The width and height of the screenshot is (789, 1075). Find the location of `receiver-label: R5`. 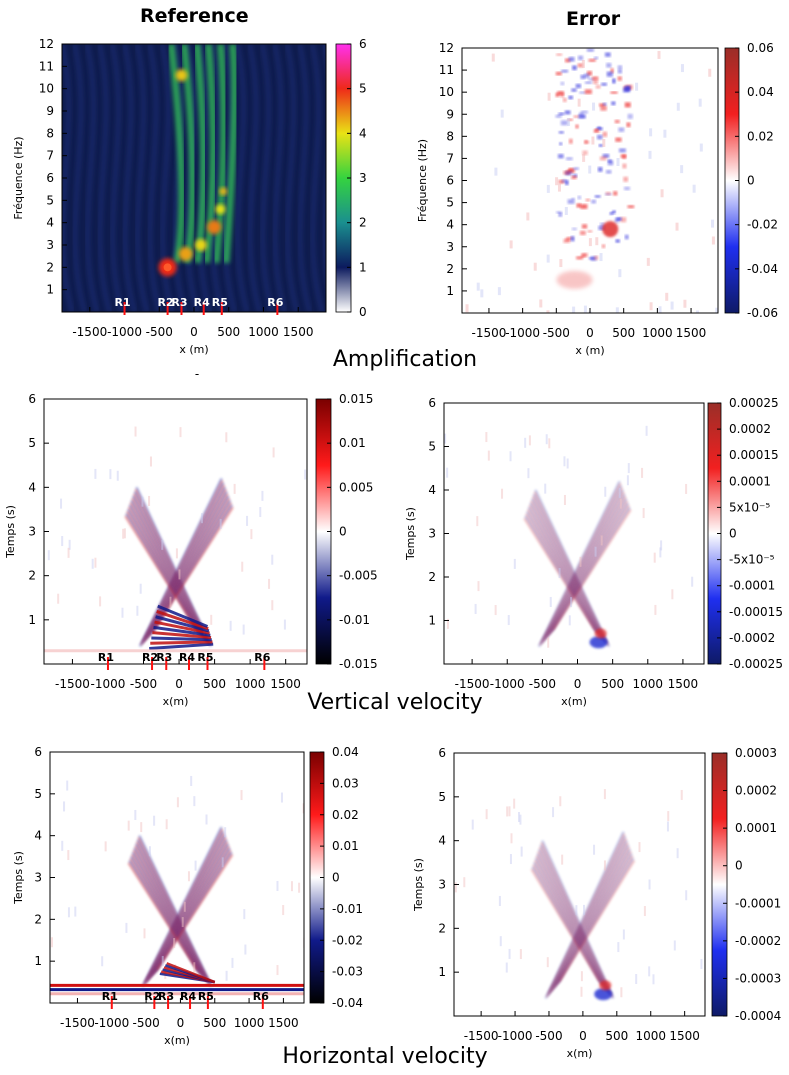

receiver-label: R5 is located at coordinates (220, 302).